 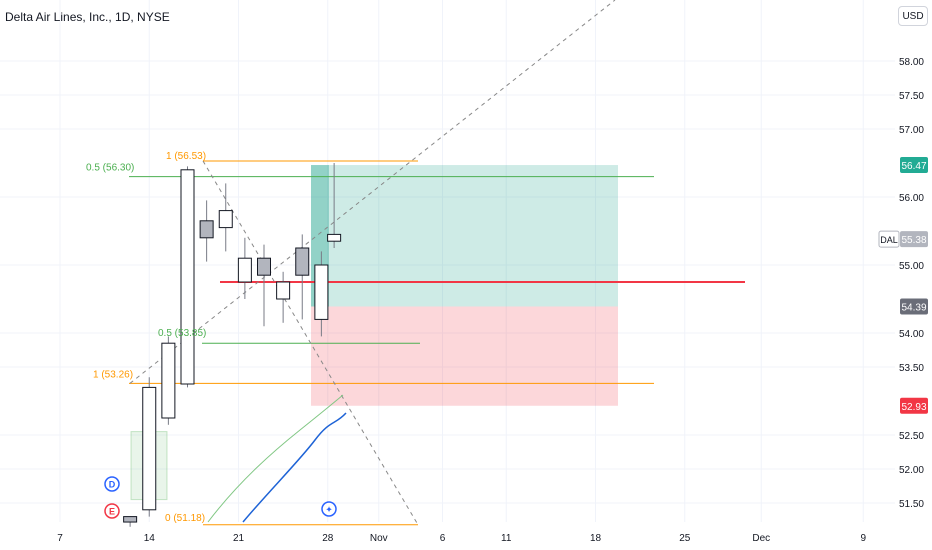 I want to click on y-tick-label: 54.00, so click(x=911, y=334).